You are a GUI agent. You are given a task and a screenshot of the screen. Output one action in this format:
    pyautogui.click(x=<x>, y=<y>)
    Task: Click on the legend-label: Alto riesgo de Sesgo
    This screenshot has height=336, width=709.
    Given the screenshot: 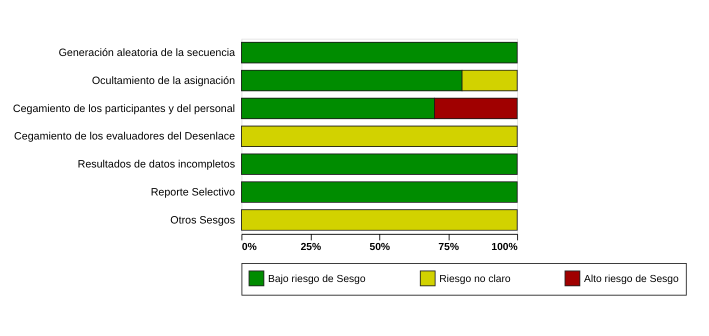 What is the action you would take?
    pyautogui.click(x=632, y=279)
    